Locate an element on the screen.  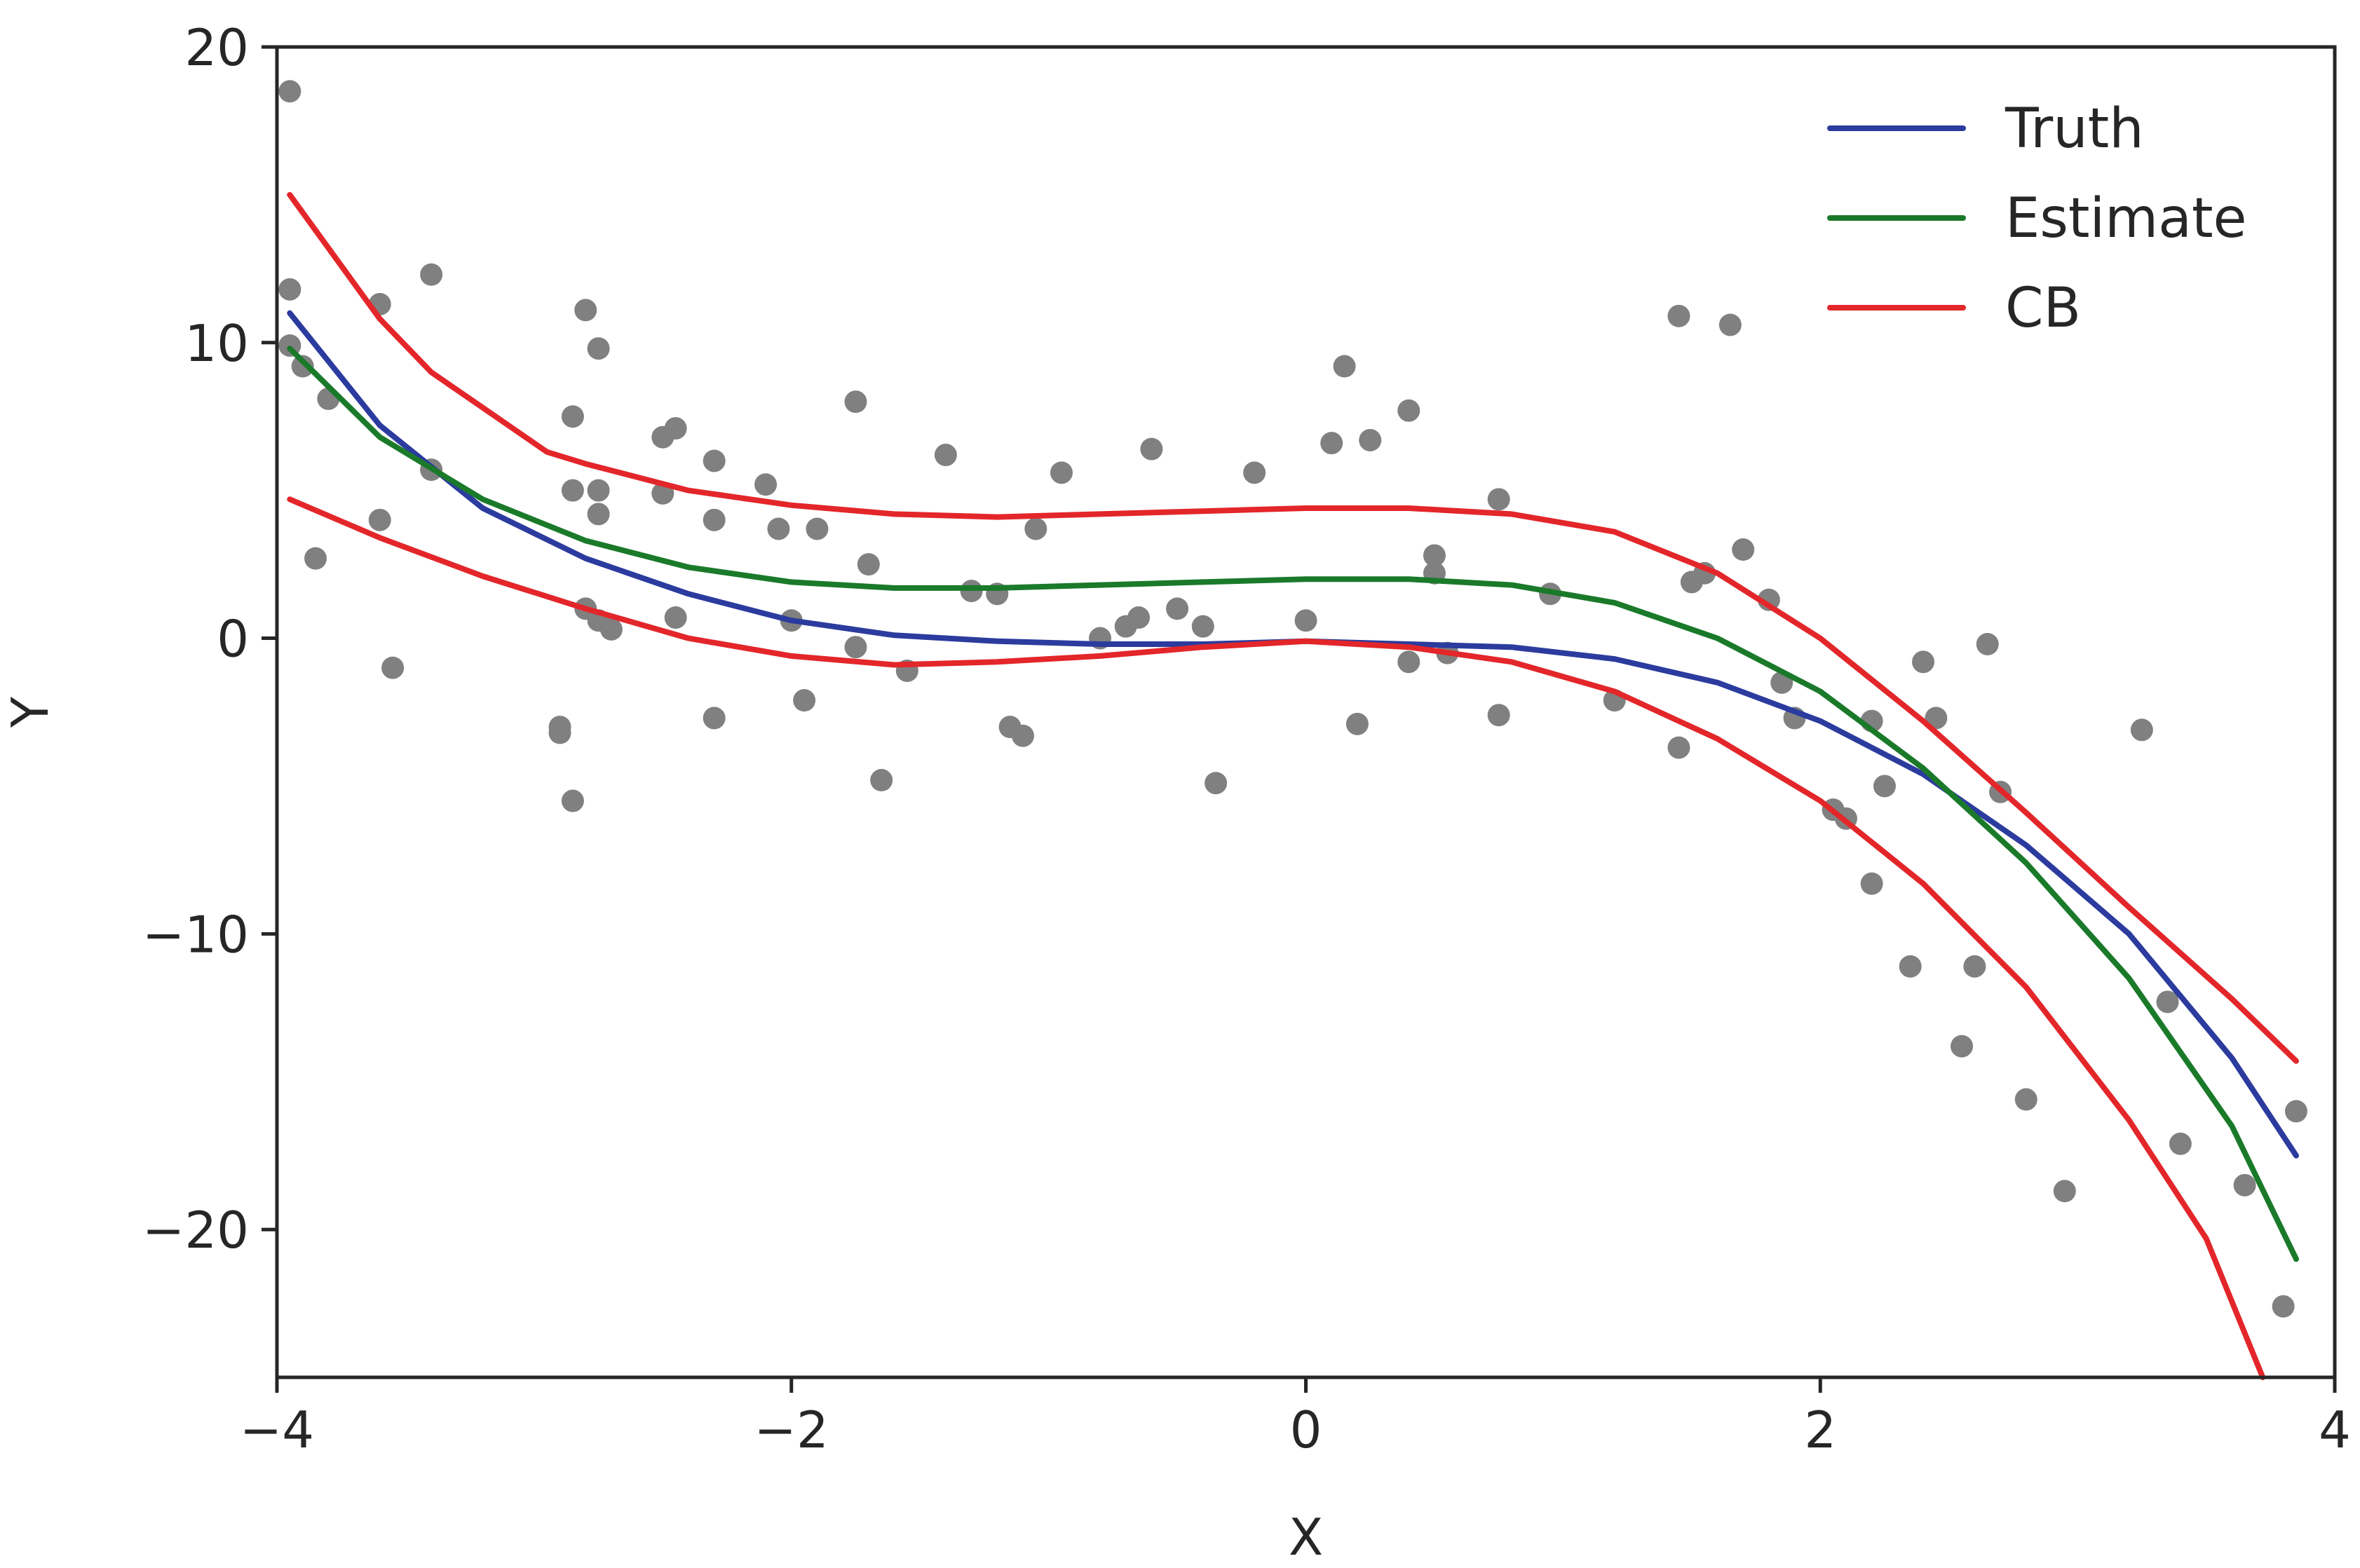
x-axis-label: X is located at coordinates (1306, 1537).